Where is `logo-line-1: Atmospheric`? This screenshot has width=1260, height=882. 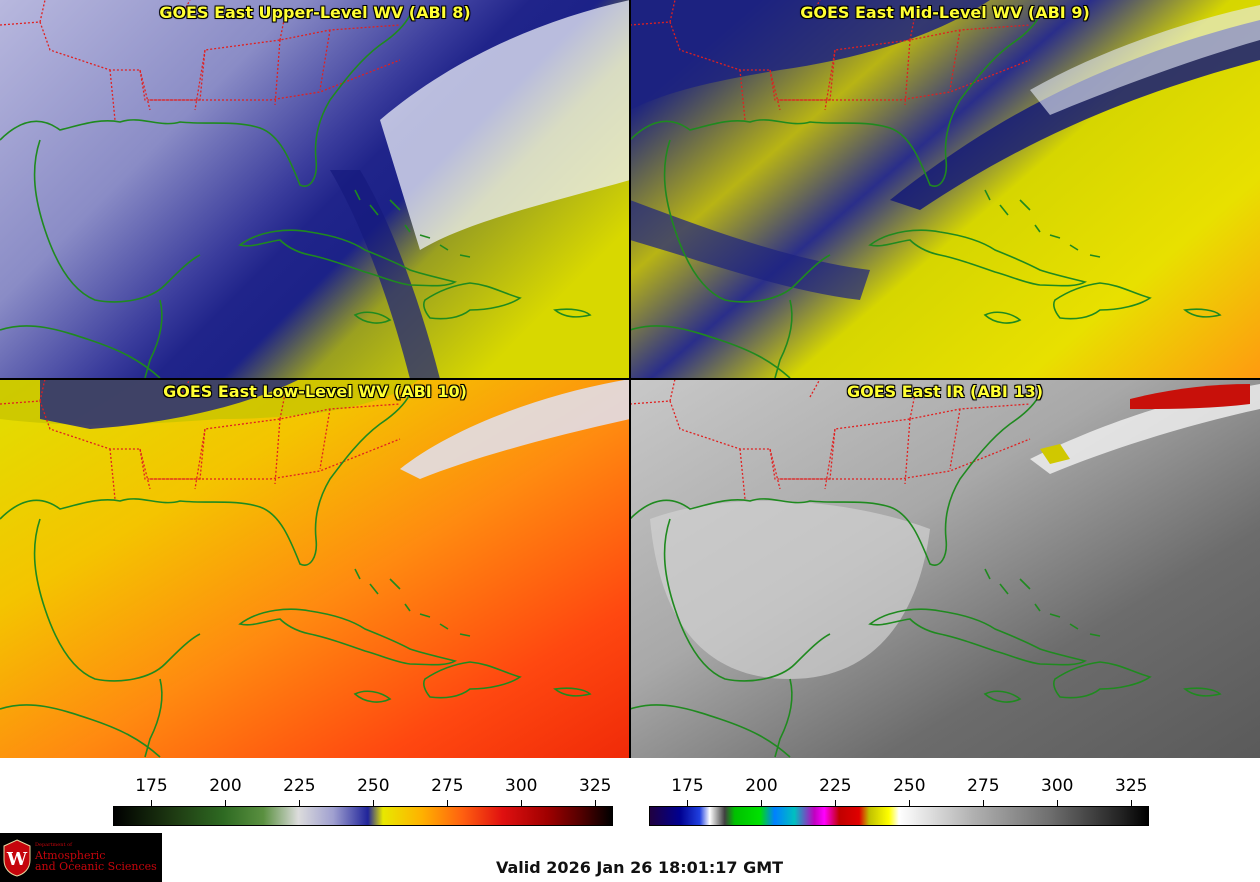
logo-line-1: Atmospheric is located at coordinates (70, 855).